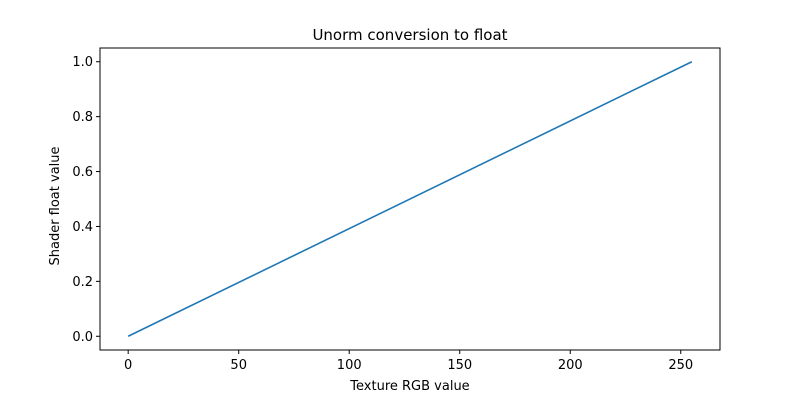 This screenshot has width=800, height=400. Describe the element at coordinates (459, 365) in the screenshot. I see `x-tick-label: 150` at that location.